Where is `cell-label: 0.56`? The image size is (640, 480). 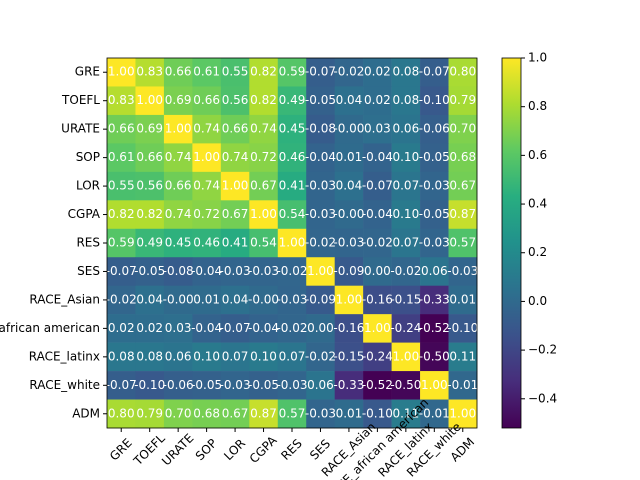 cell-label: 0.56 is located at coordinates (149, 186).